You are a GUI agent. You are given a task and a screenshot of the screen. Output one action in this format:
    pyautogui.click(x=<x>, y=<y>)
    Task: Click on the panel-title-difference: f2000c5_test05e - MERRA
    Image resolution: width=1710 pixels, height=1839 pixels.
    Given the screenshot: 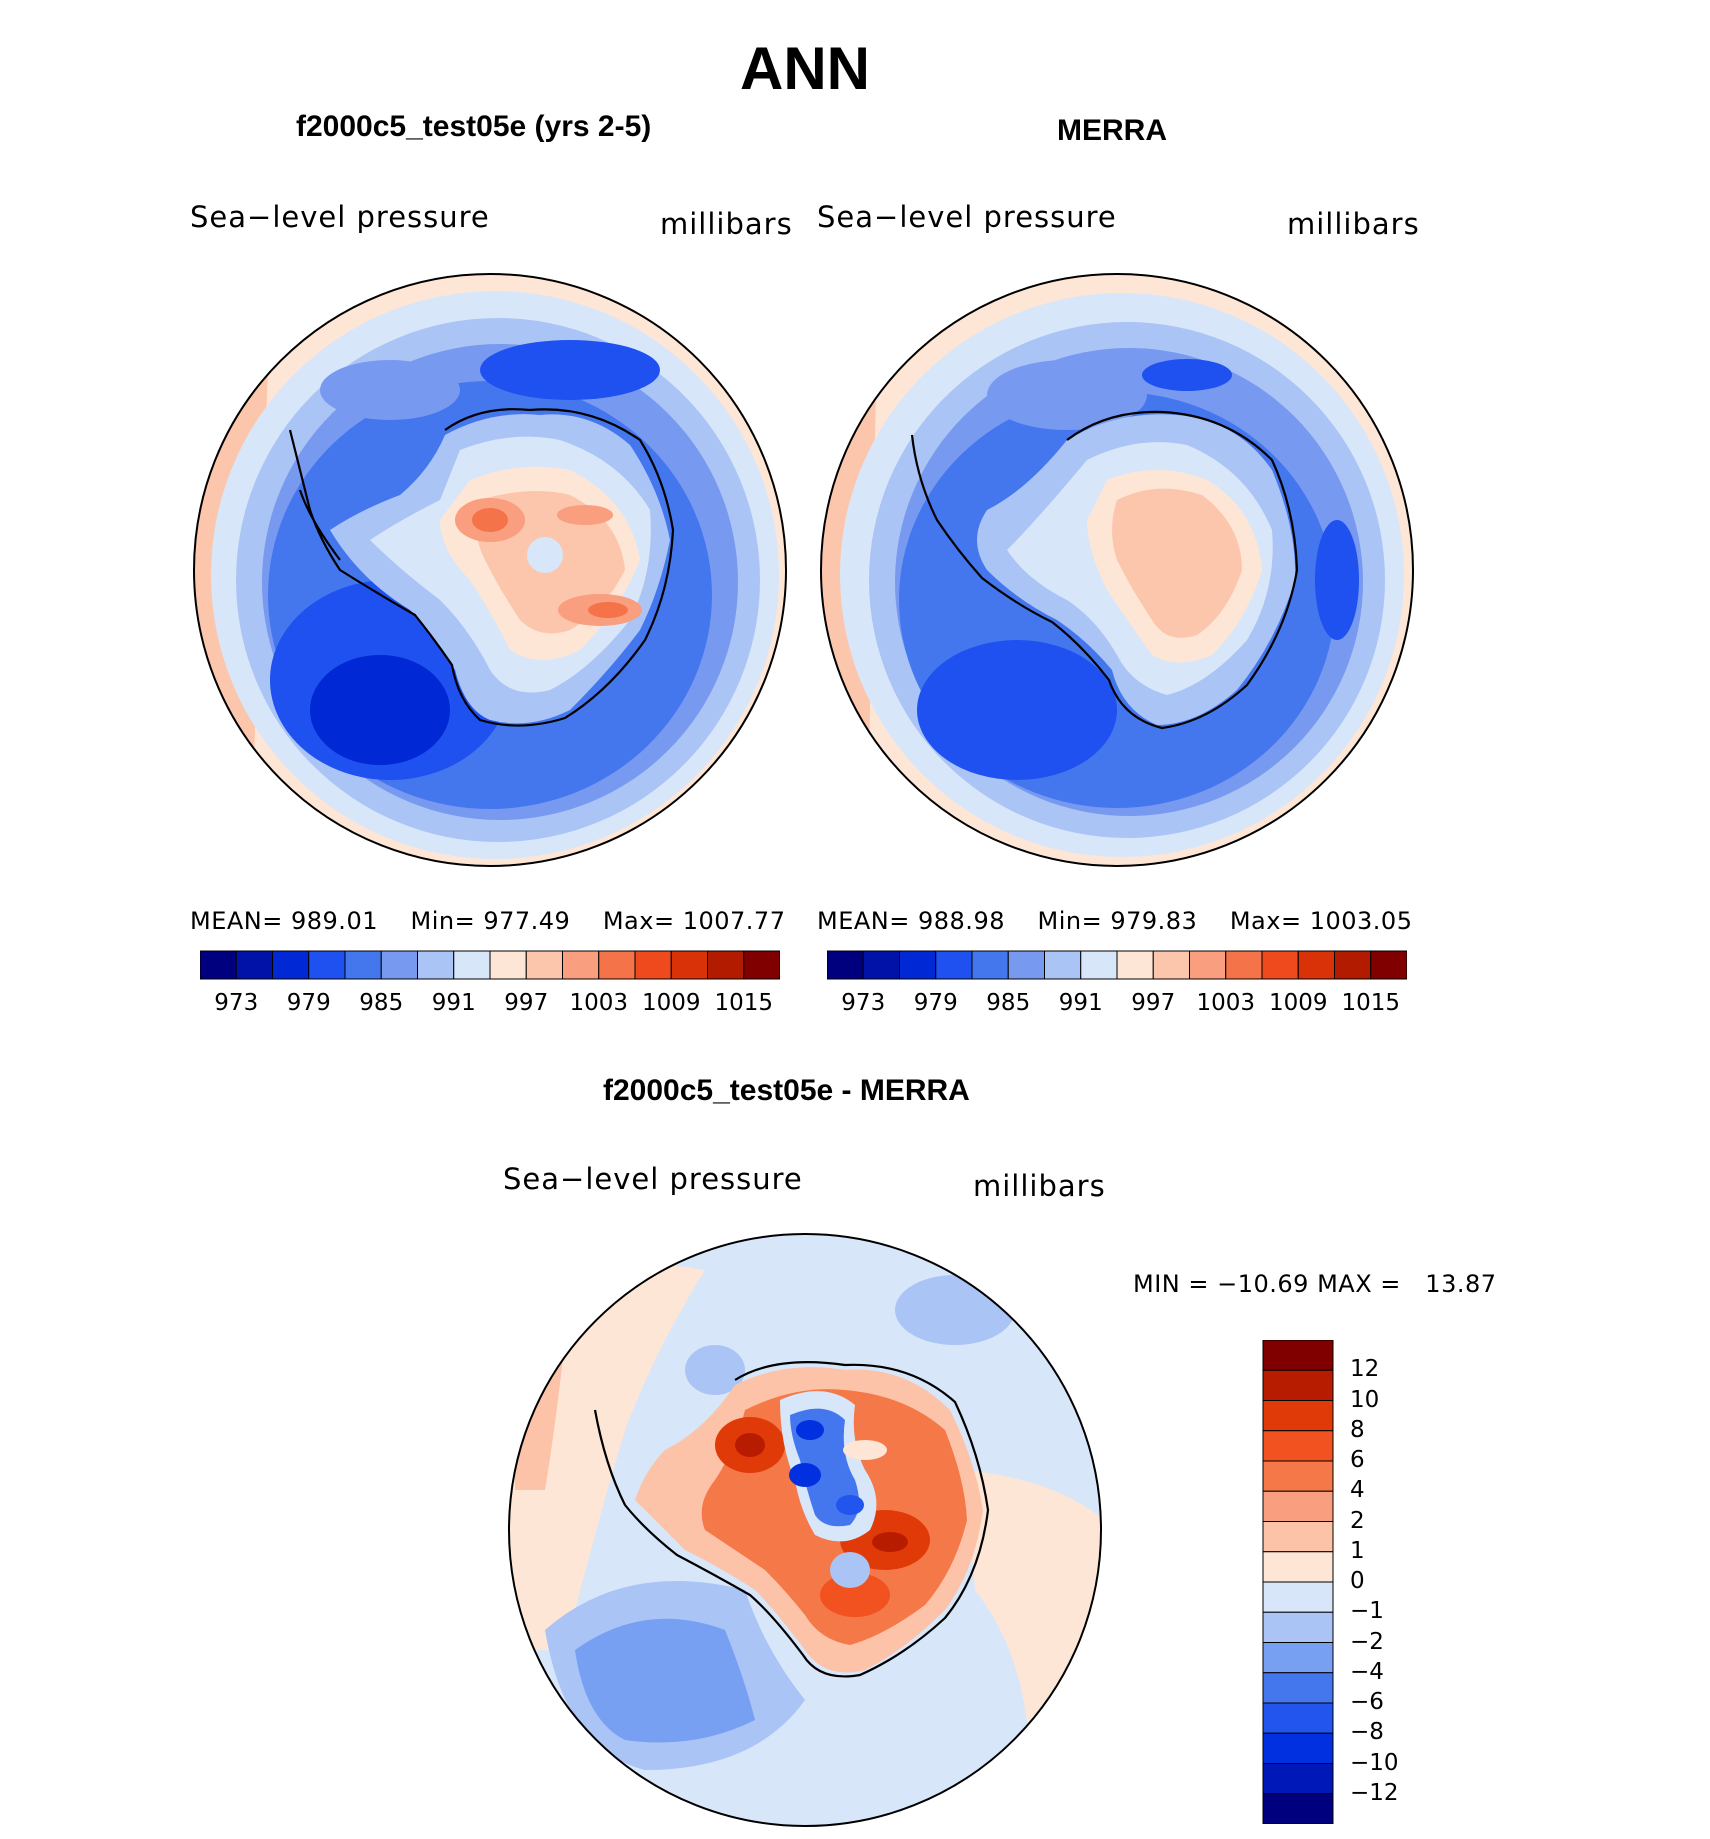 What is the action you would take?
    pyautogui.click(x=786, y=1090)
    